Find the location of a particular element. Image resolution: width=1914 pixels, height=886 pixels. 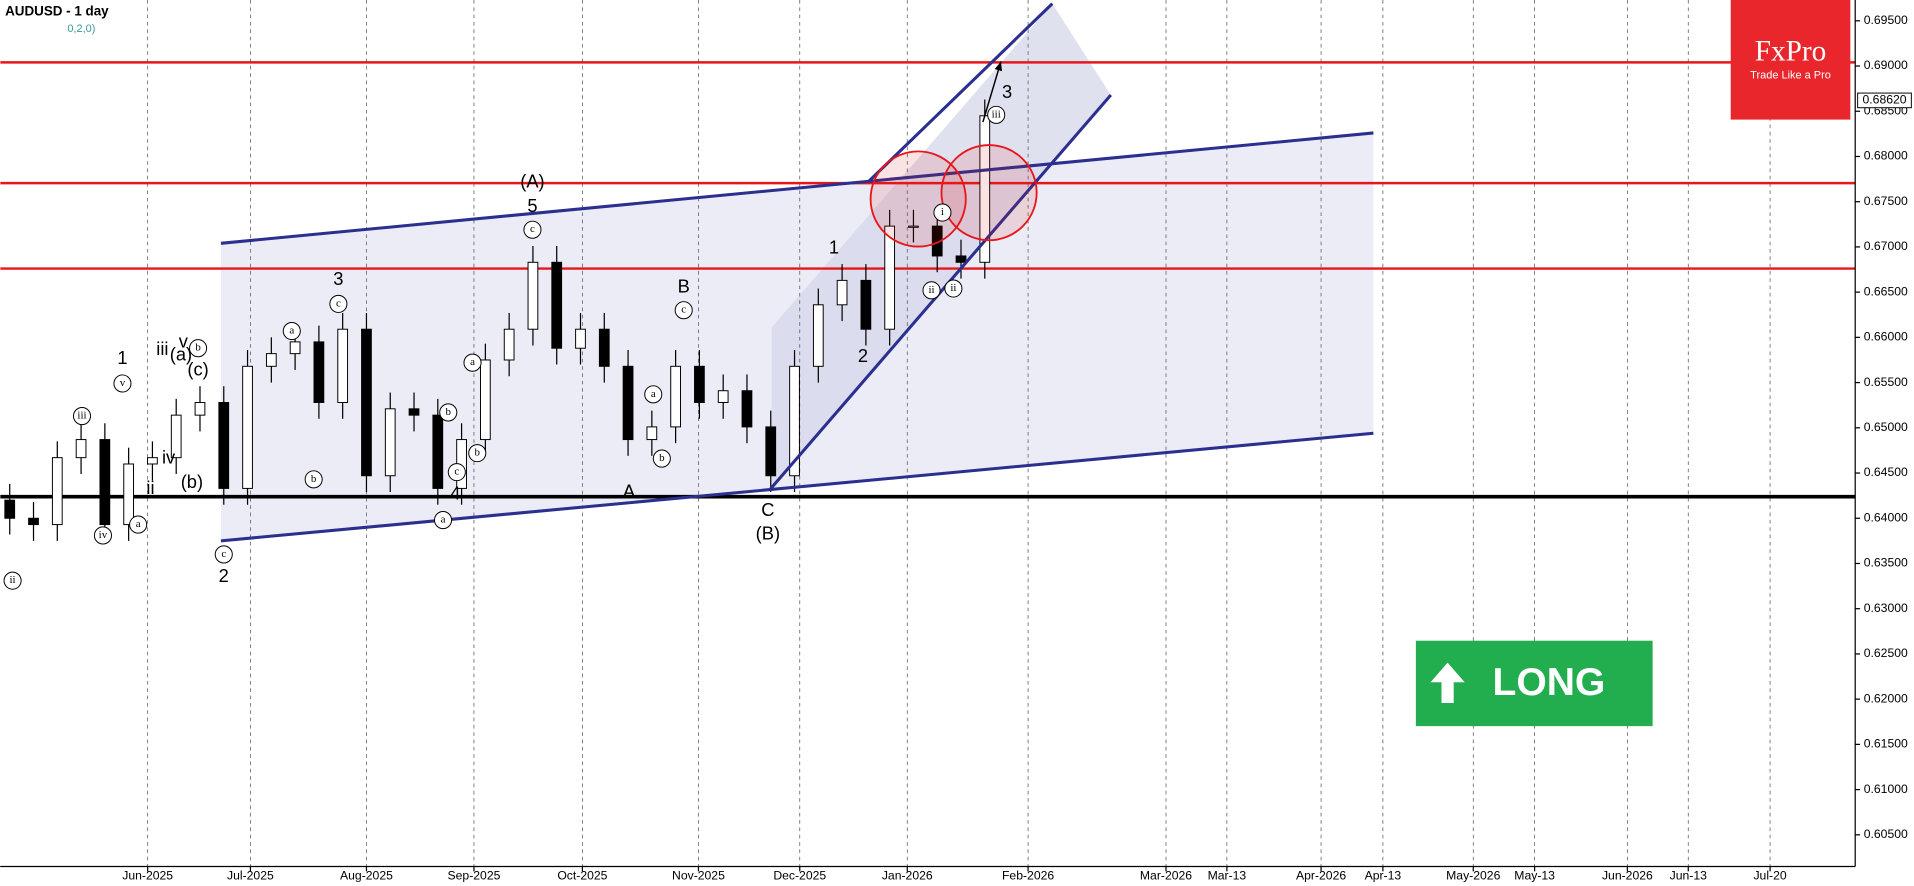

projection-arrow is located at coordinates (992, 92).